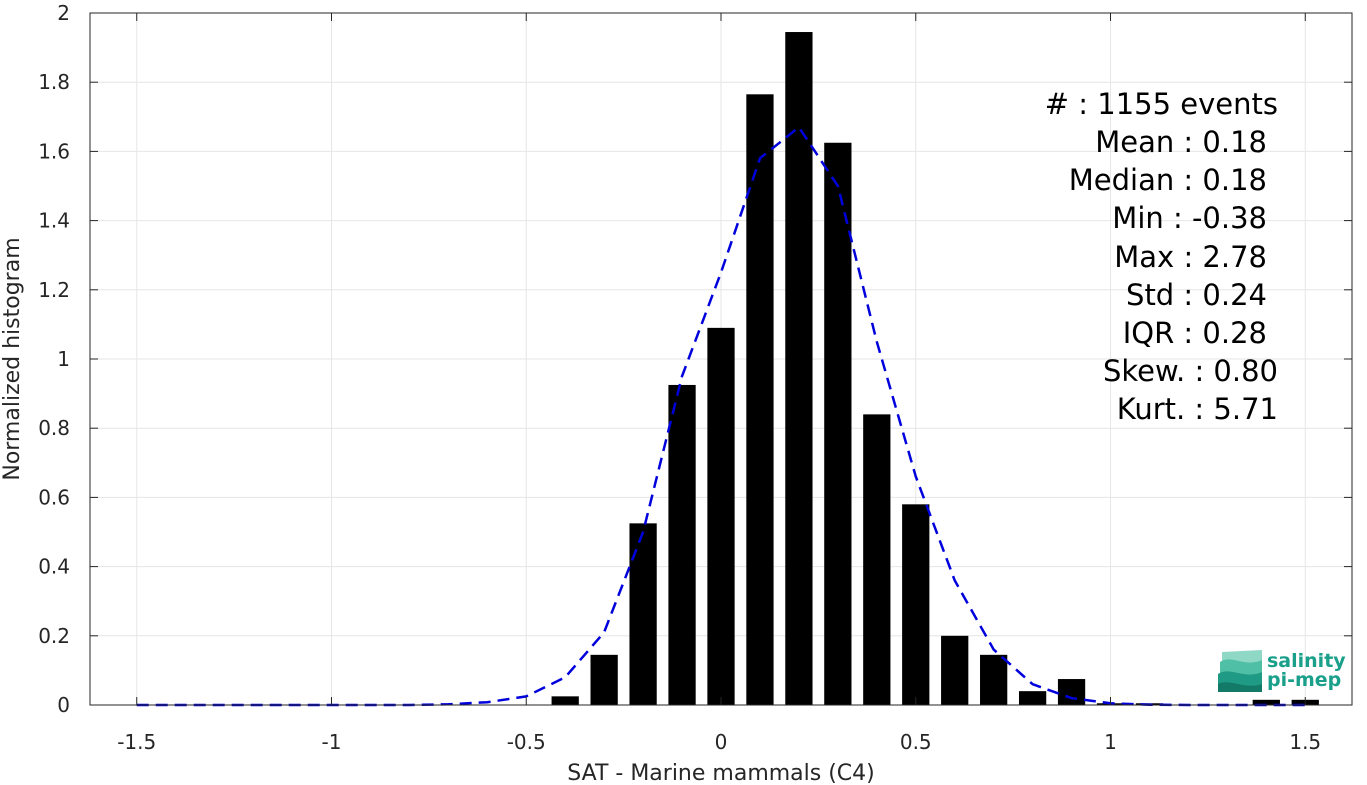 This screenshot has width=1367, height=785. Describe the element at coordinates (63, 13) in the screenshot. I see `y-tick-label: 2` at that location.